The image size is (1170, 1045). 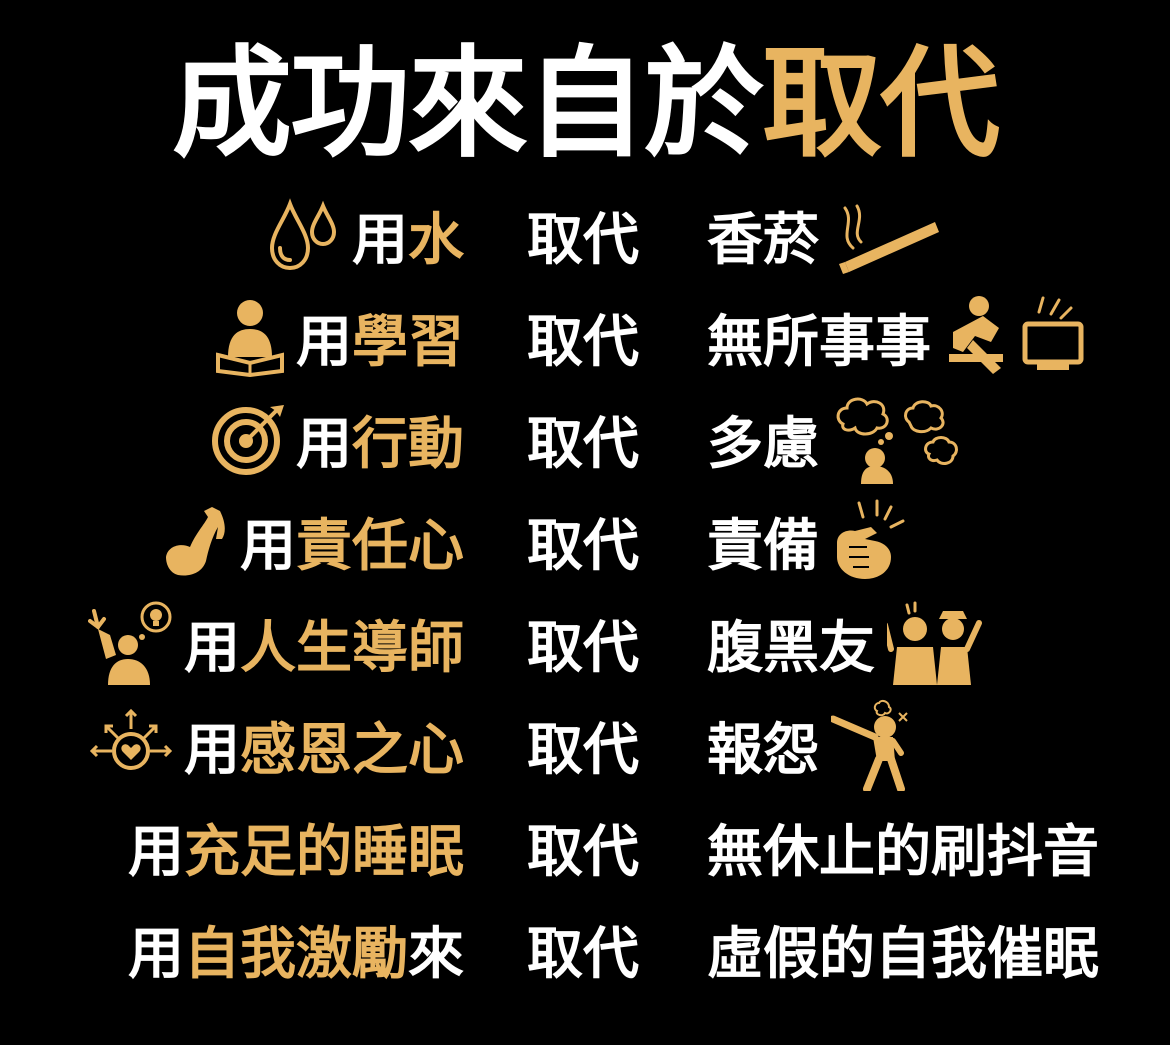 I want to click on good-habit: 用學習, so click(x=339, y=337).